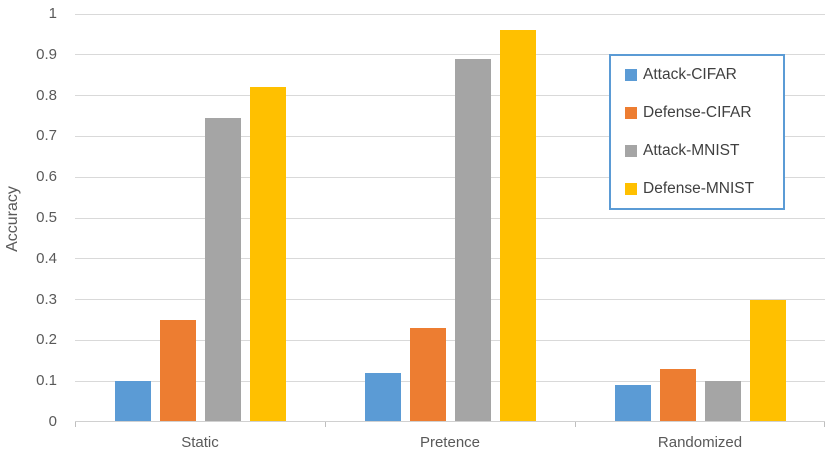 The height and width of the screenshot is (458, 831). What do you see at coordinates (267, 254) in the screenshot?
I see `bar-defense-mnist-static` at bounding box center [267, 254].